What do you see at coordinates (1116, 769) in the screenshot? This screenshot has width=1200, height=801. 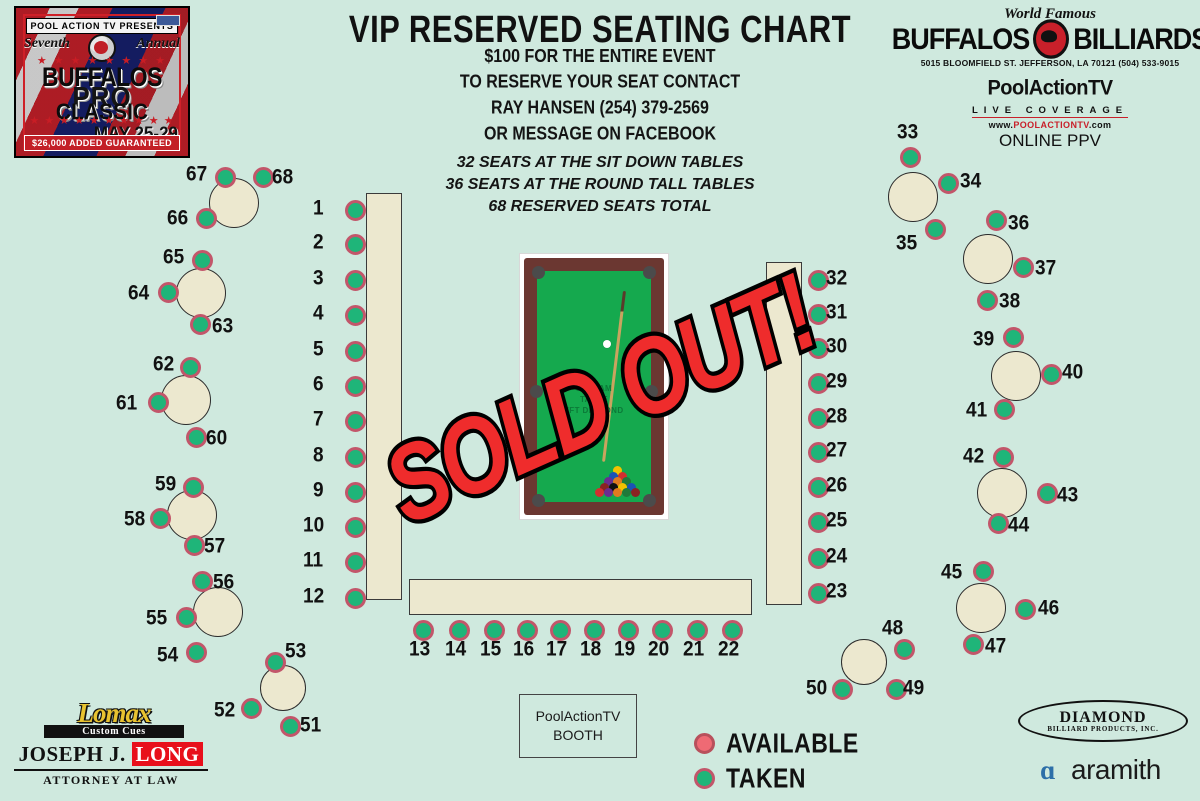 I see `aramith-wordmark: aramith` at bounding box center [1116, 769].